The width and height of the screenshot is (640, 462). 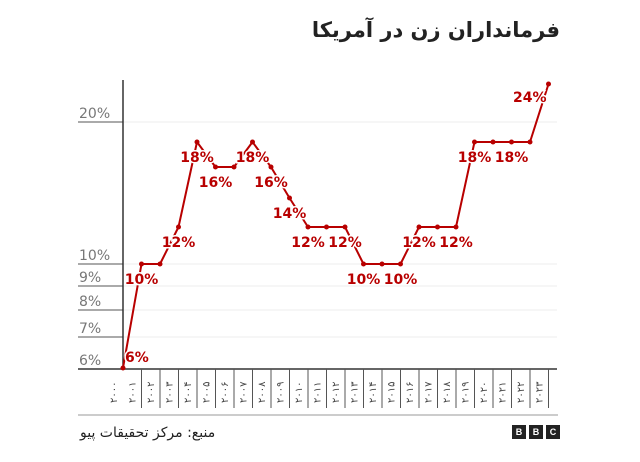 I want to click on data-label: 14%, so click(x=290, y=214).